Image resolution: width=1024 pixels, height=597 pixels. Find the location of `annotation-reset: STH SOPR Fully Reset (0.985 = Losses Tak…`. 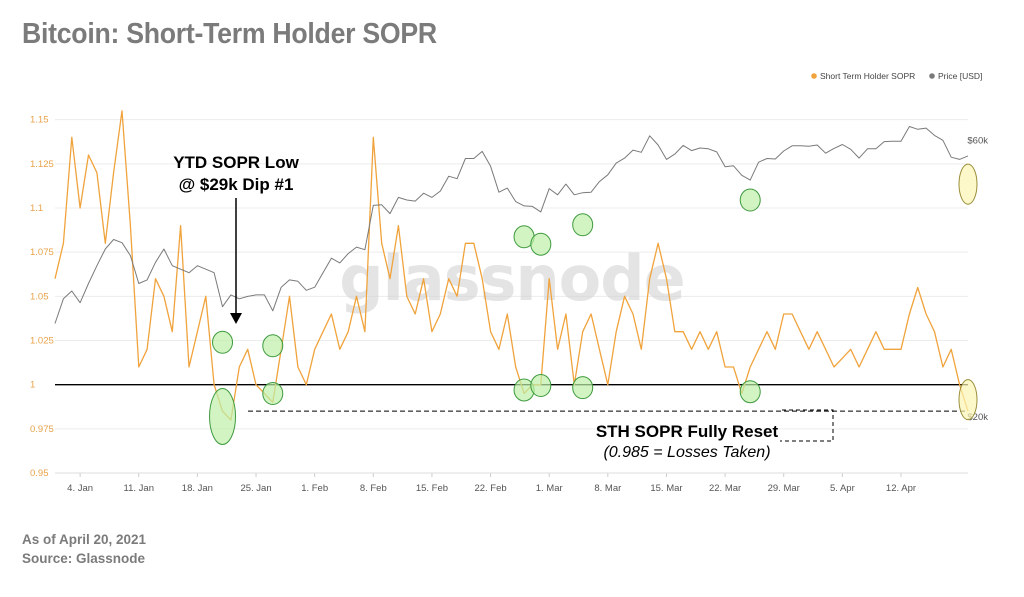

annotation-reset: STH SOPR Fully Reset (0.985 = Losses Tak… is located at coordinates (715, 435).